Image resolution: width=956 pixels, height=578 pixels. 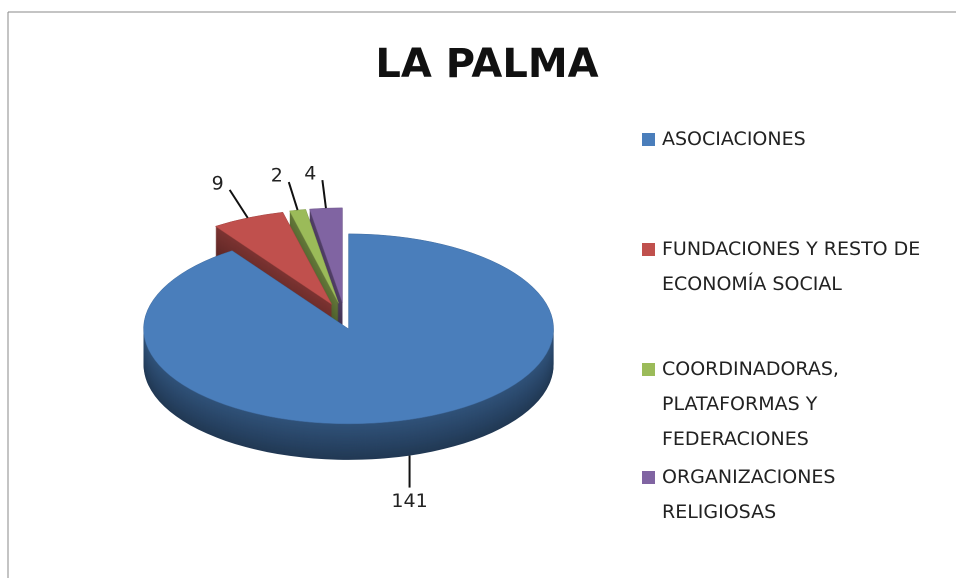 I want to click on chart-title: LA PALMA, so click(x=486, y=64).